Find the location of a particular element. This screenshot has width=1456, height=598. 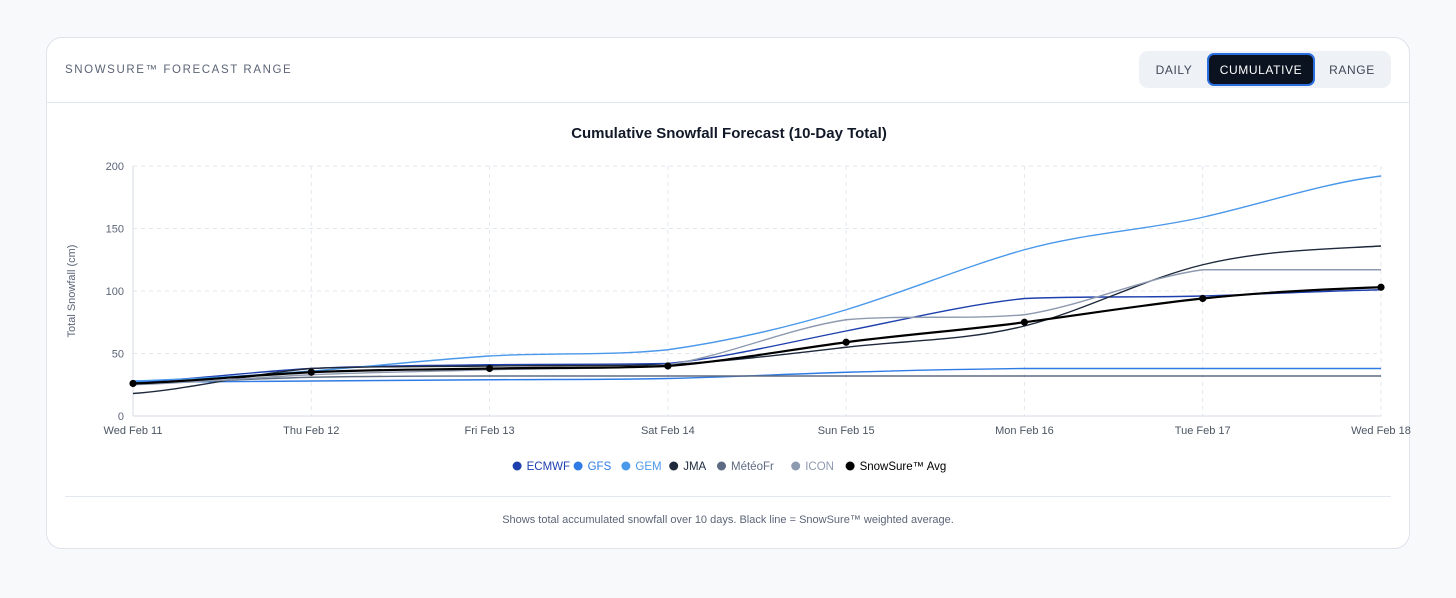

y-tick-label: 100 is located at coordinates (115, 292).